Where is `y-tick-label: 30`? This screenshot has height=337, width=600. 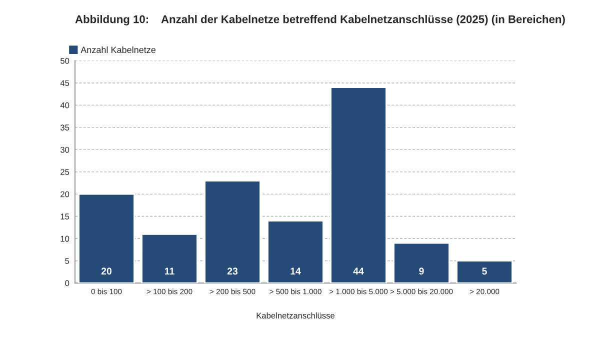 y-tick-label: 30 is located at coordinates (65, 149).